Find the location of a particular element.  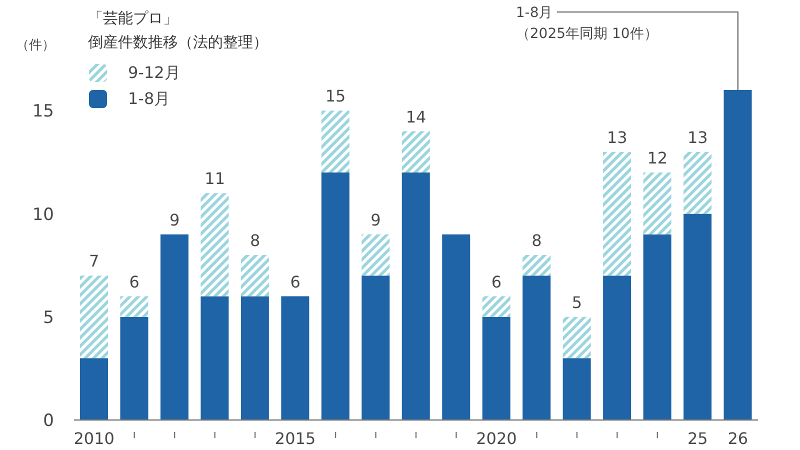

annotation: （2025年同期 10件） is located at coordinates (587, 34).